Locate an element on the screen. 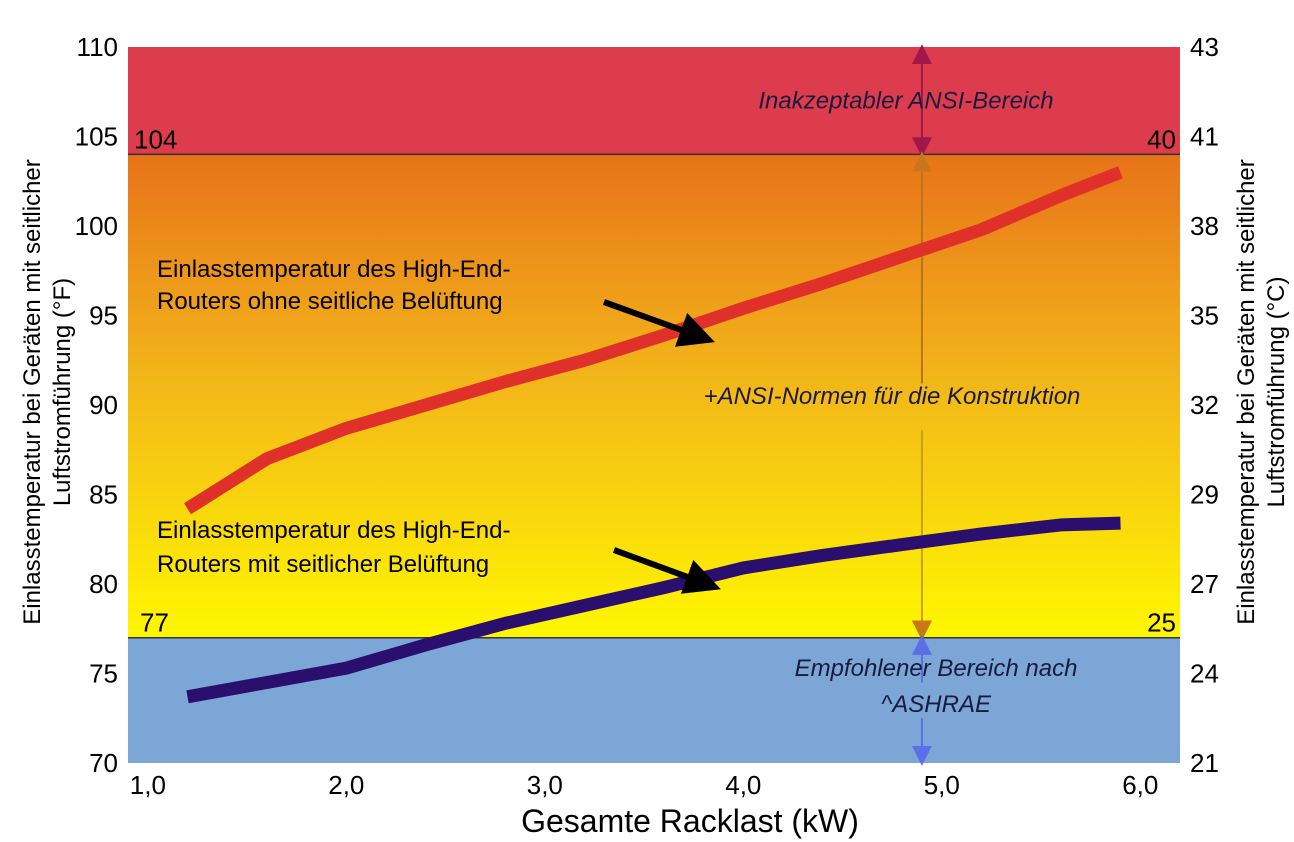 The width and height of the screenshot is (1294, 842). x-tick: 5,0 is located at coordinates (942, 785).